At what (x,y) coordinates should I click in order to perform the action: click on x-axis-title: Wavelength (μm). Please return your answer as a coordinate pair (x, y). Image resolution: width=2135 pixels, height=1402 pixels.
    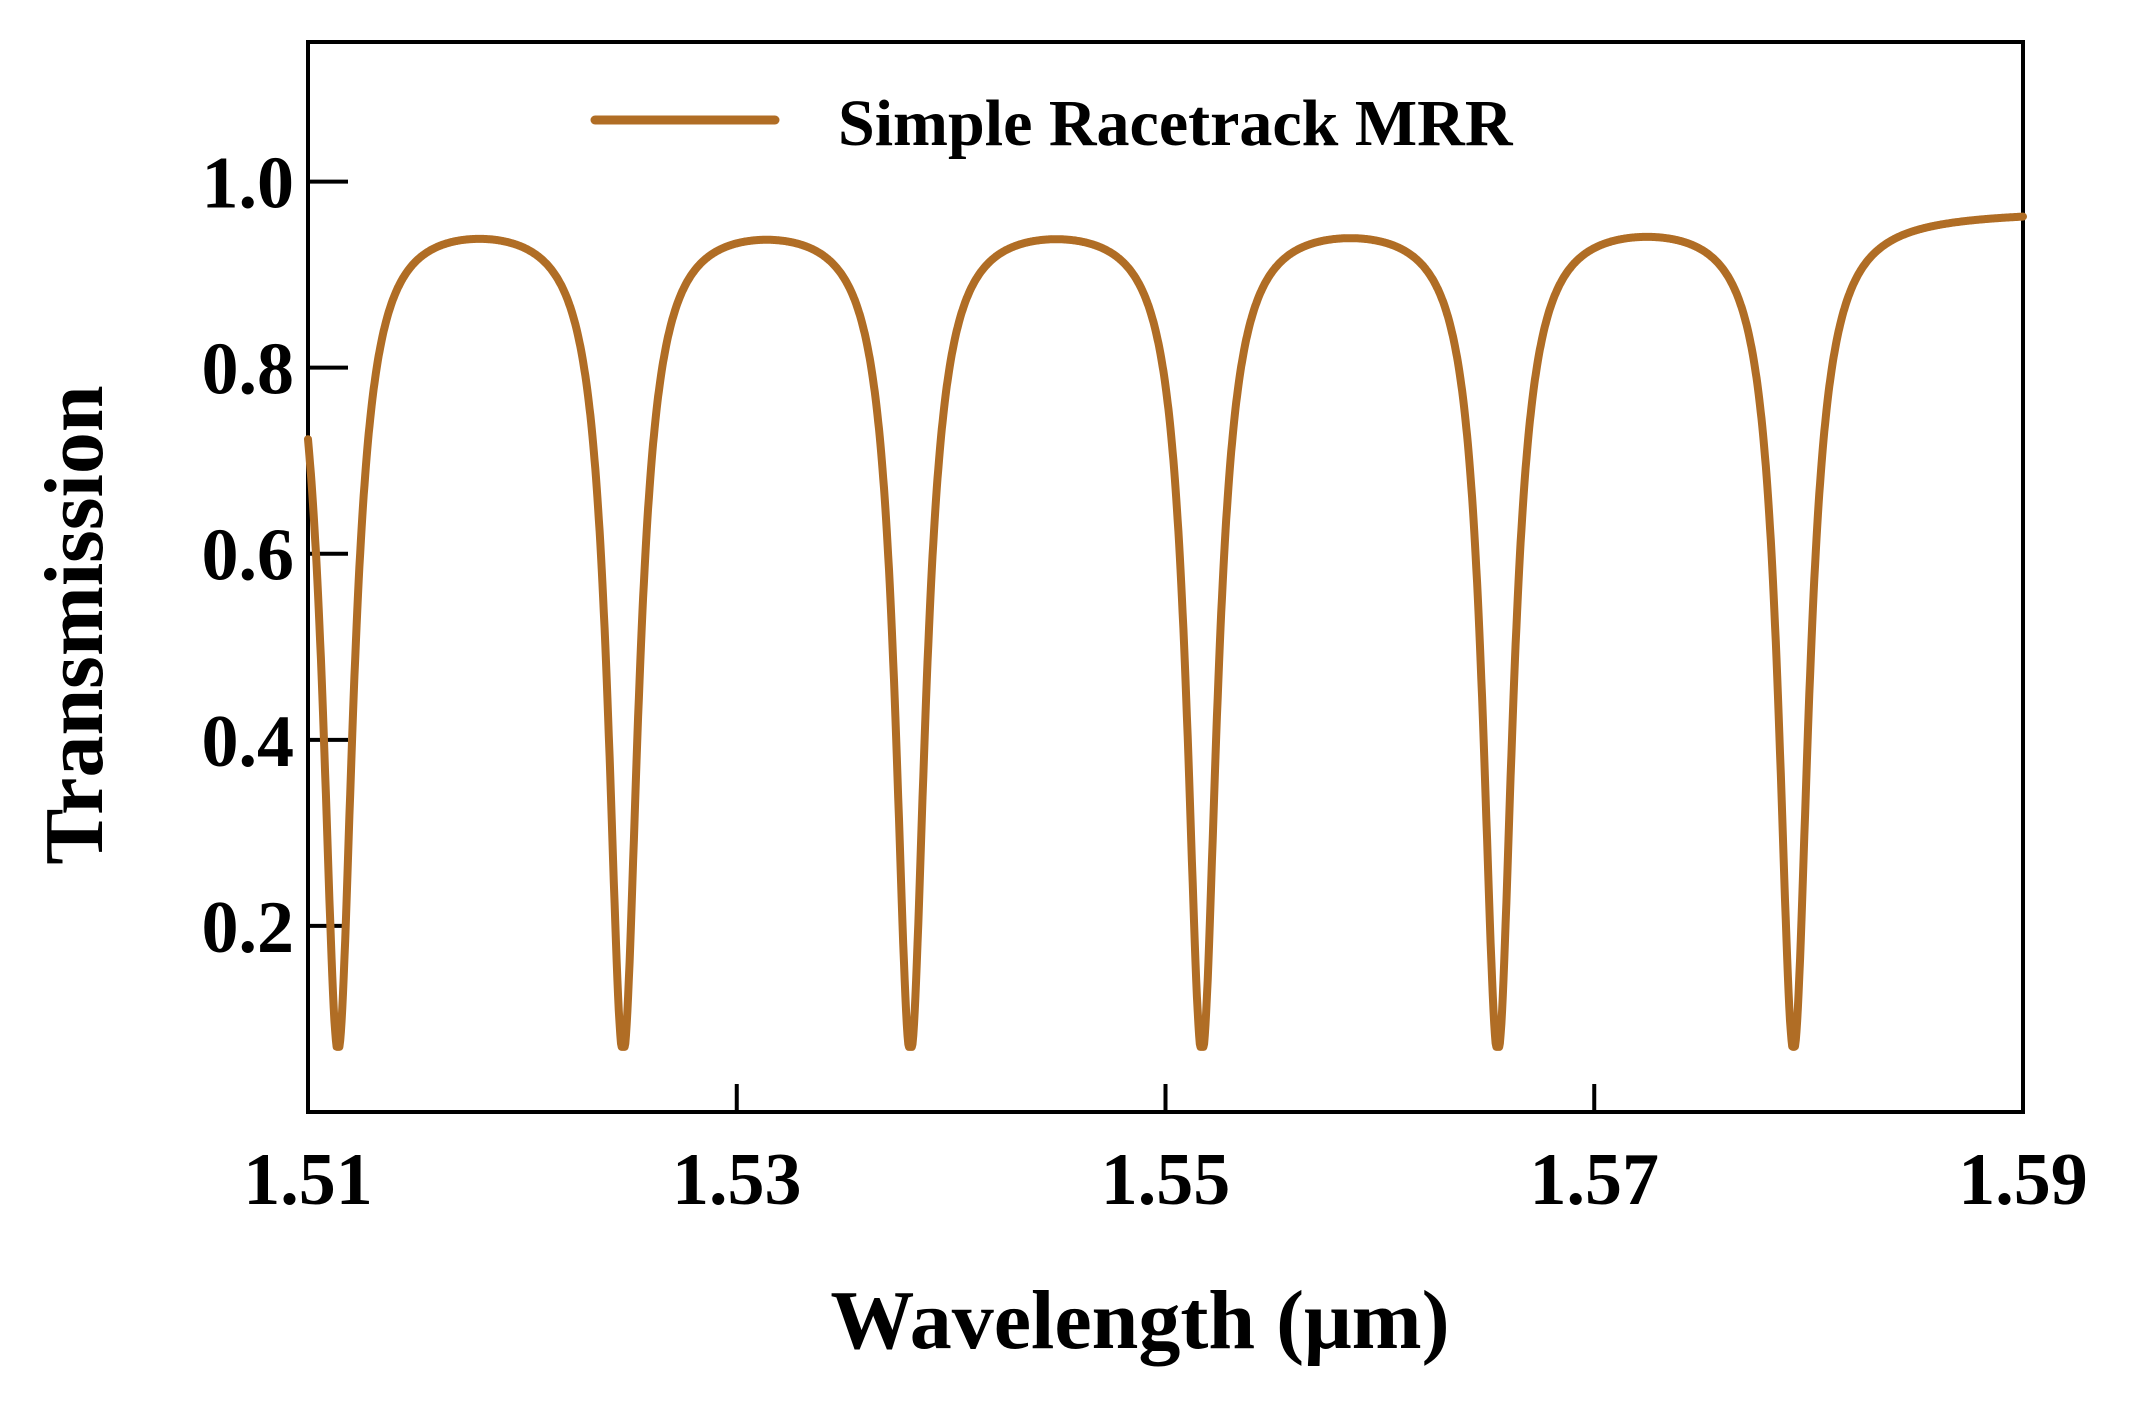
    Looking at the image, I should click on (1139, 1320).